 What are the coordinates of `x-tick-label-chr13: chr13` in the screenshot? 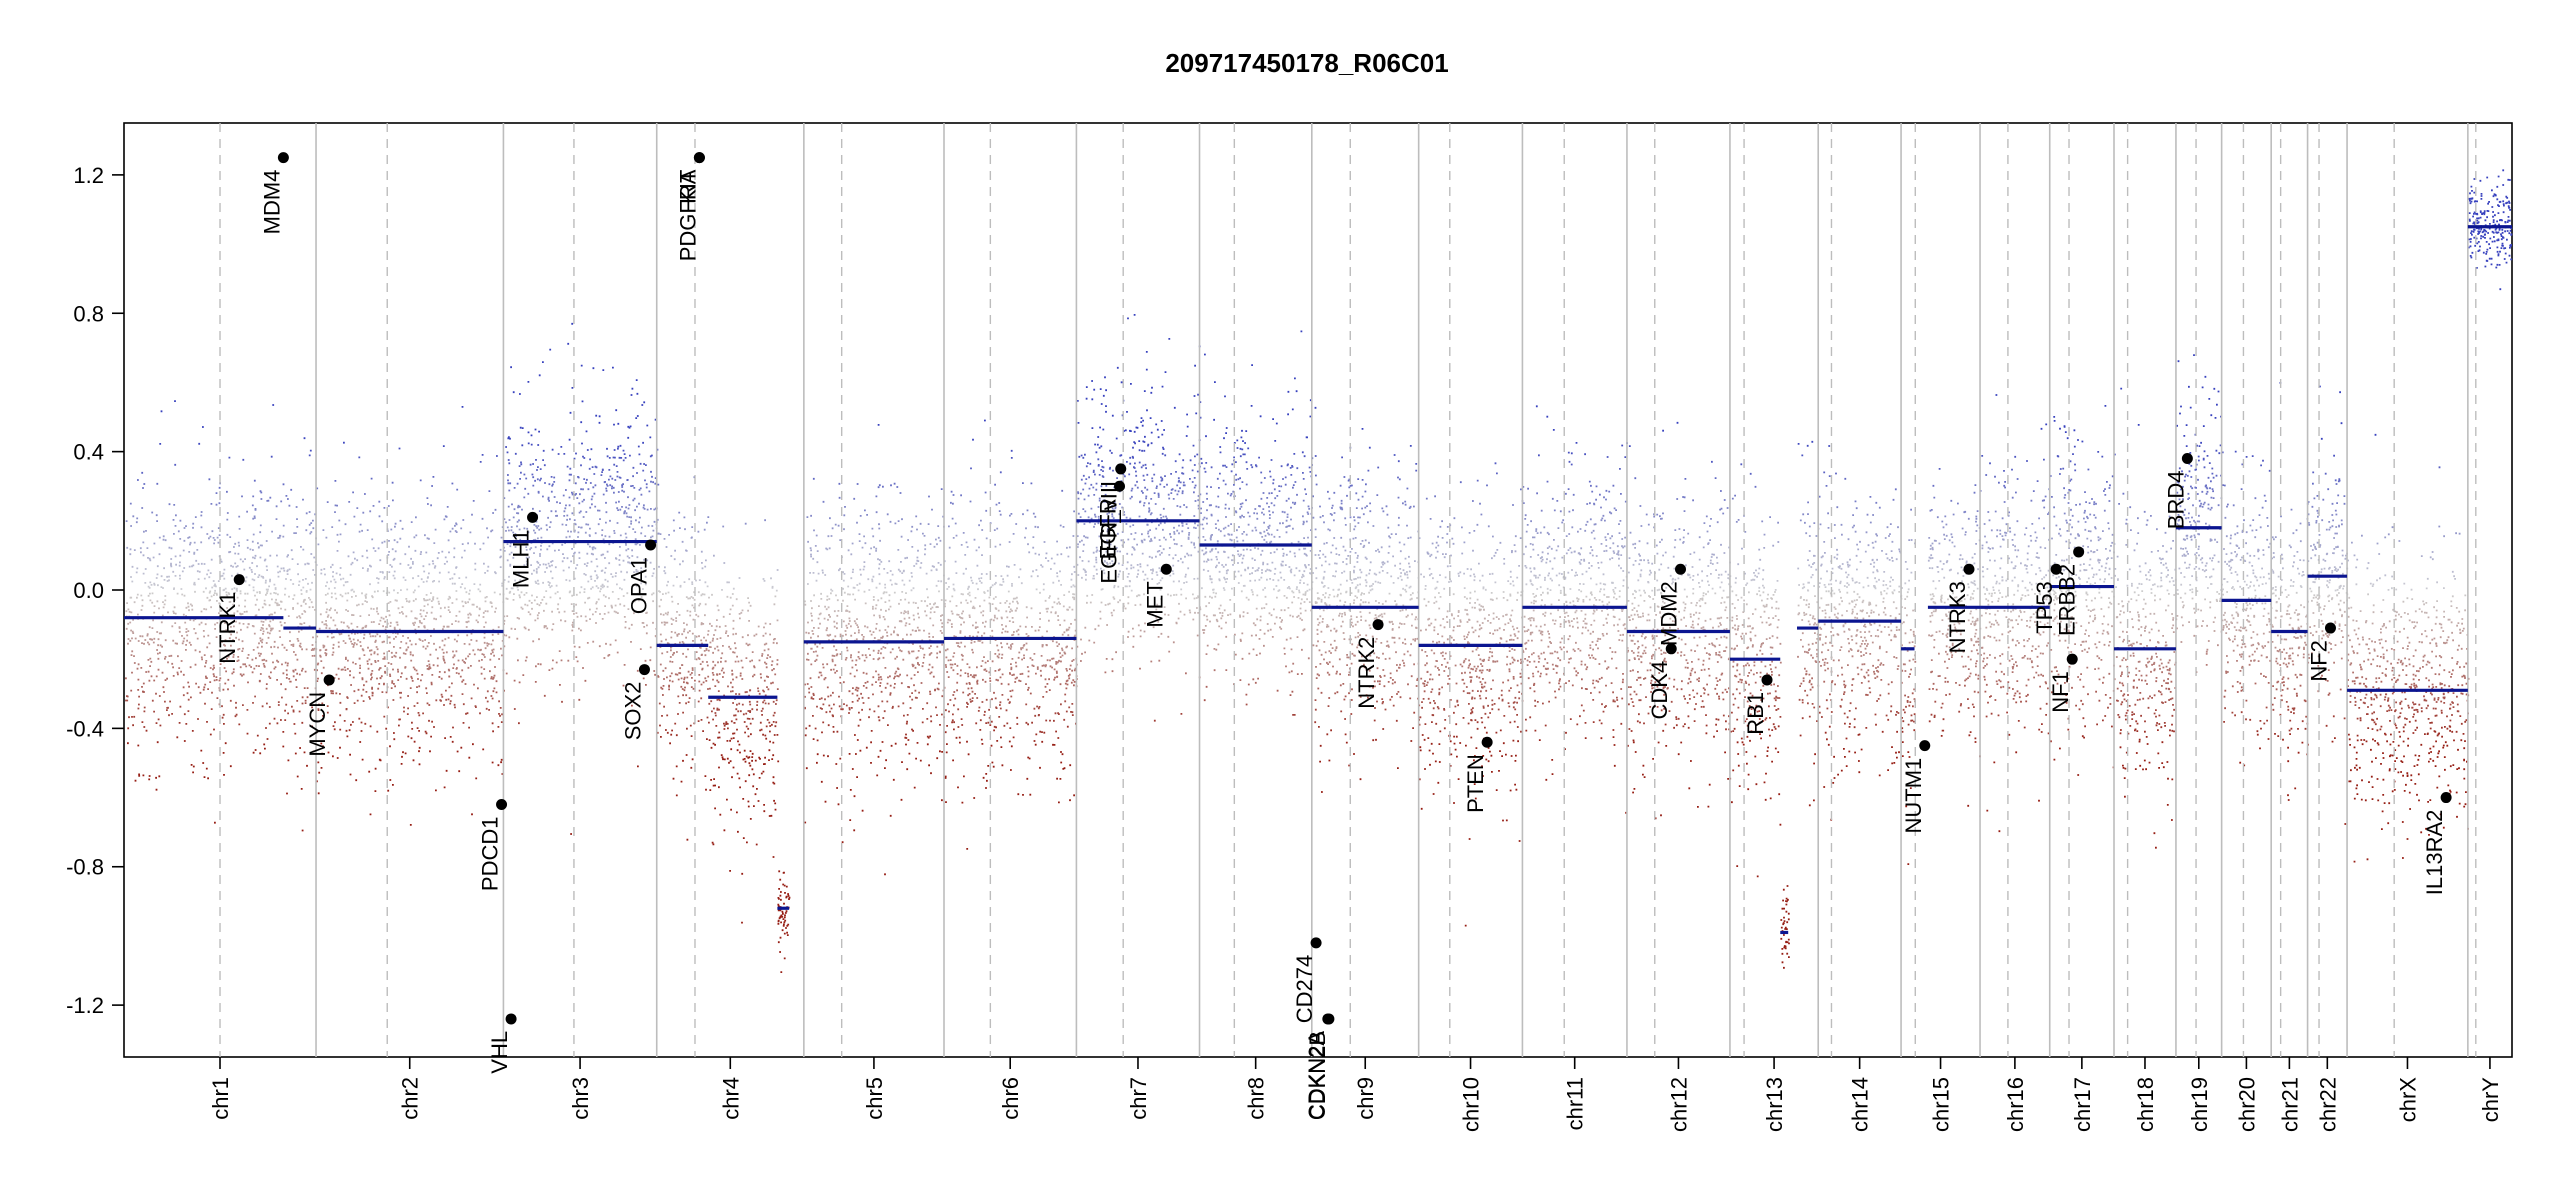 It's located at (1774, 1104).